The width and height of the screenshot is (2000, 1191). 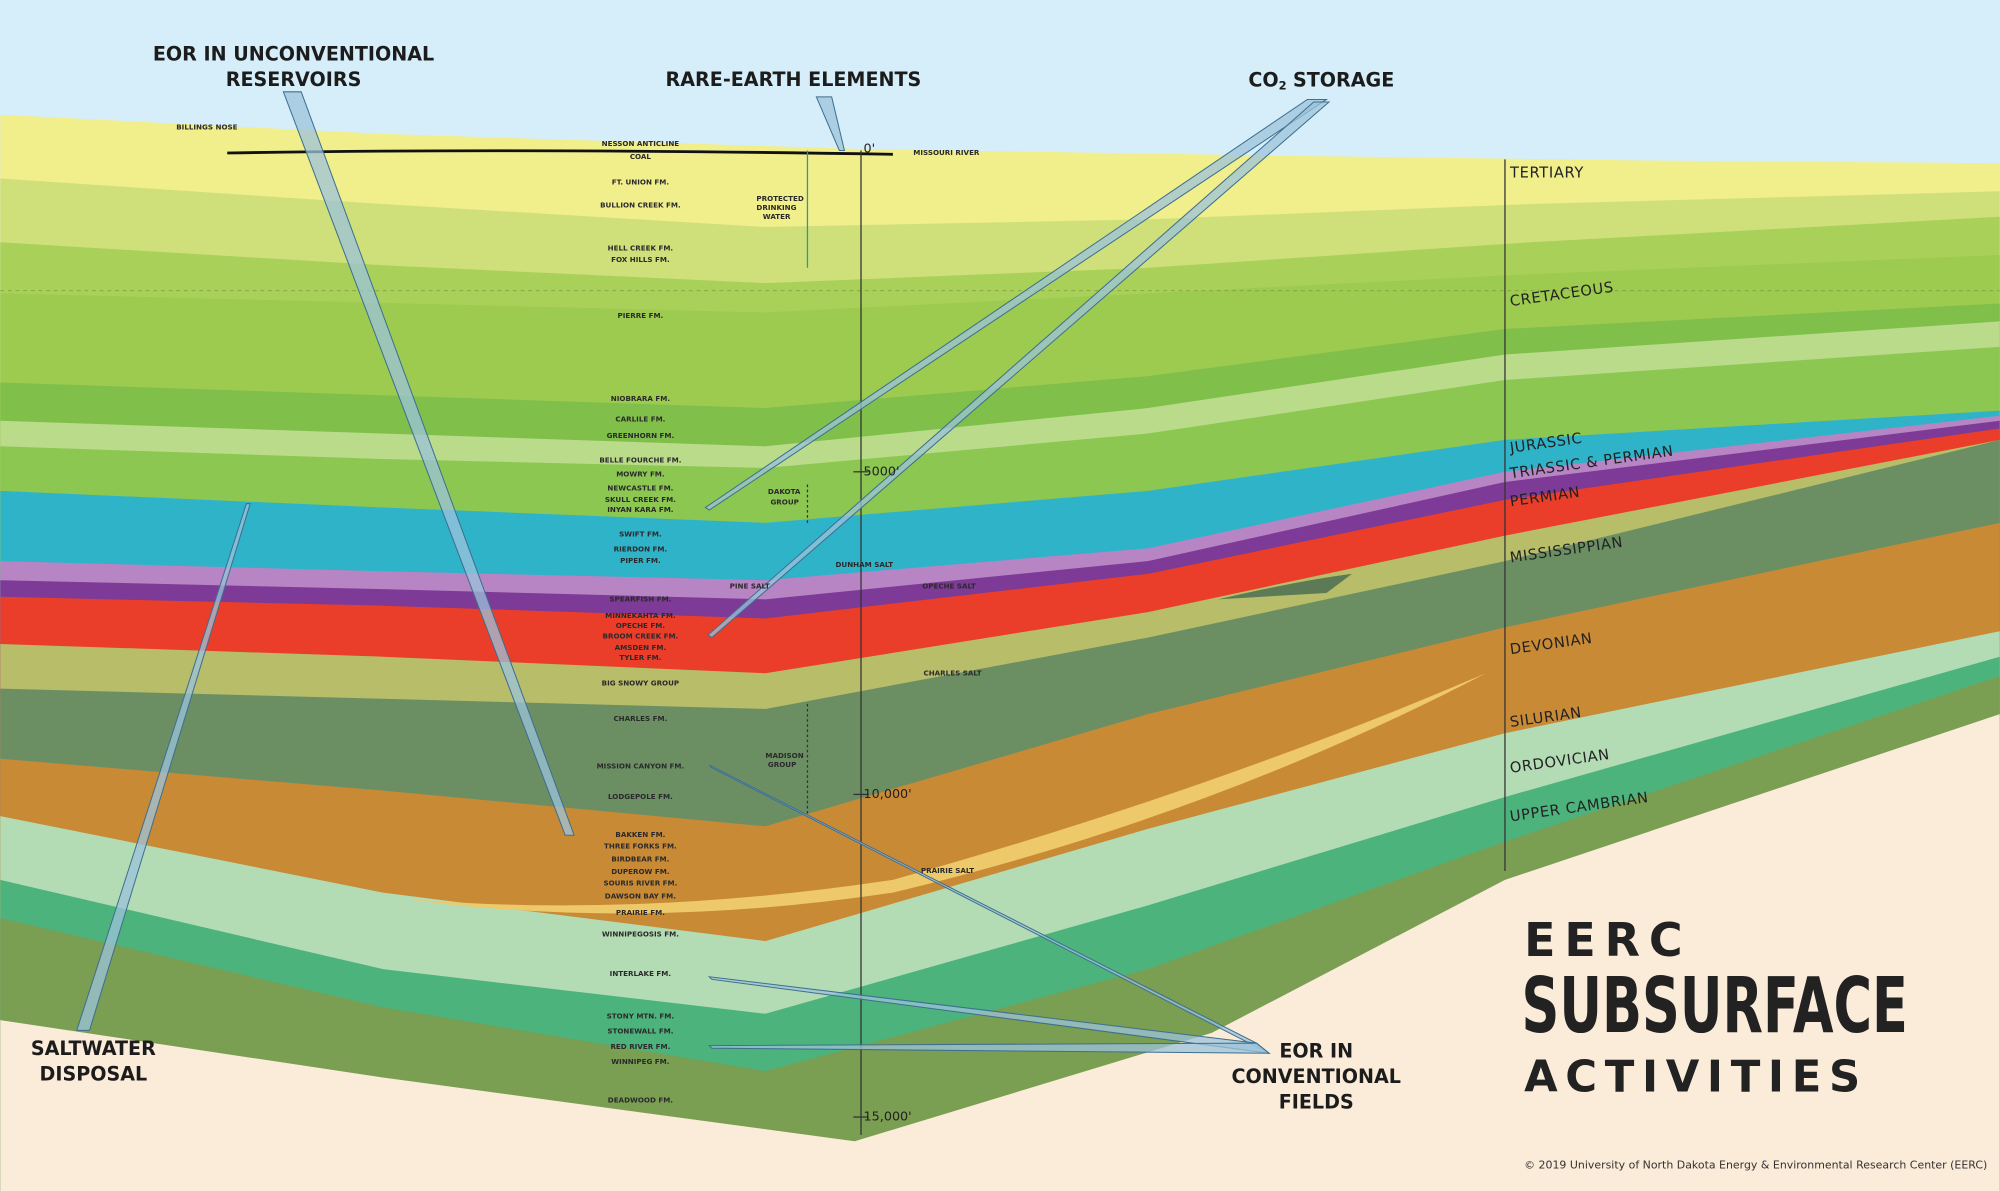 What do you see at coordinates (640, 657) in the screenshot?
I see `formation-label: TYLER FM.` at bounding box center [640, 657].